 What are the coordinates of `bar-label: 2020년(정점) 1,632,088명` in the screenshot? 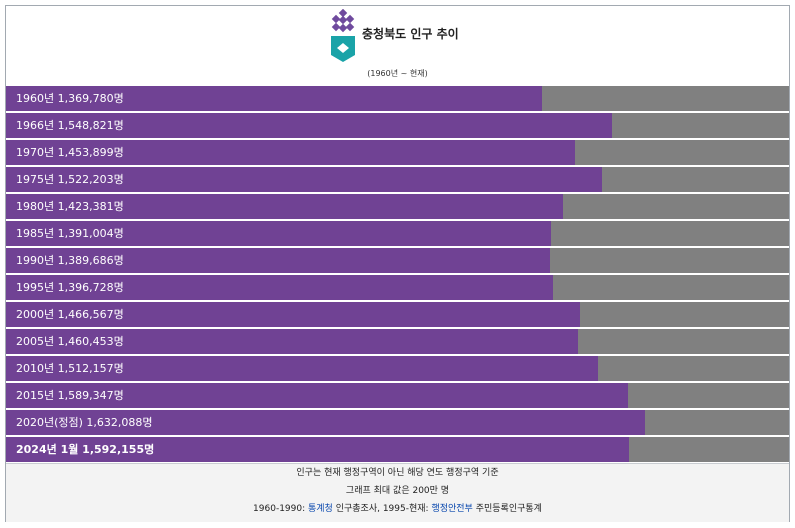 It's located at (84, 422).